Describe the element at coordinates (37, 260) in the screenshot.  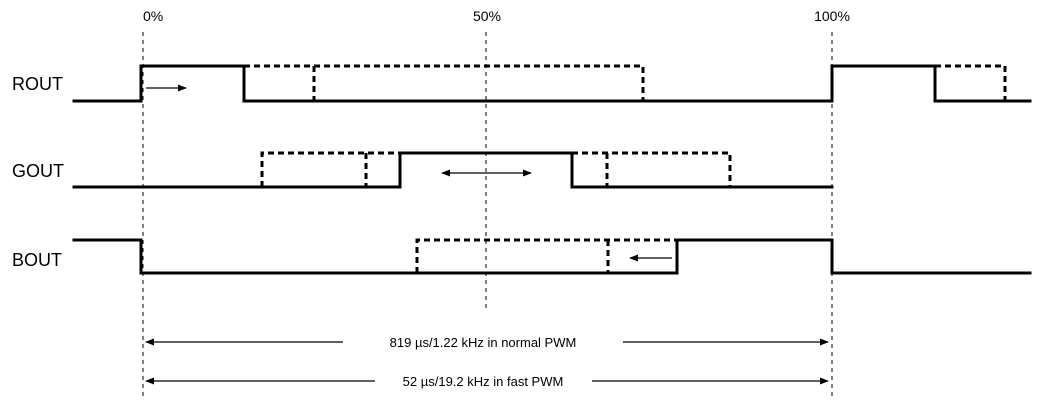
I see `signal-label-bout: BOUT` at that location.